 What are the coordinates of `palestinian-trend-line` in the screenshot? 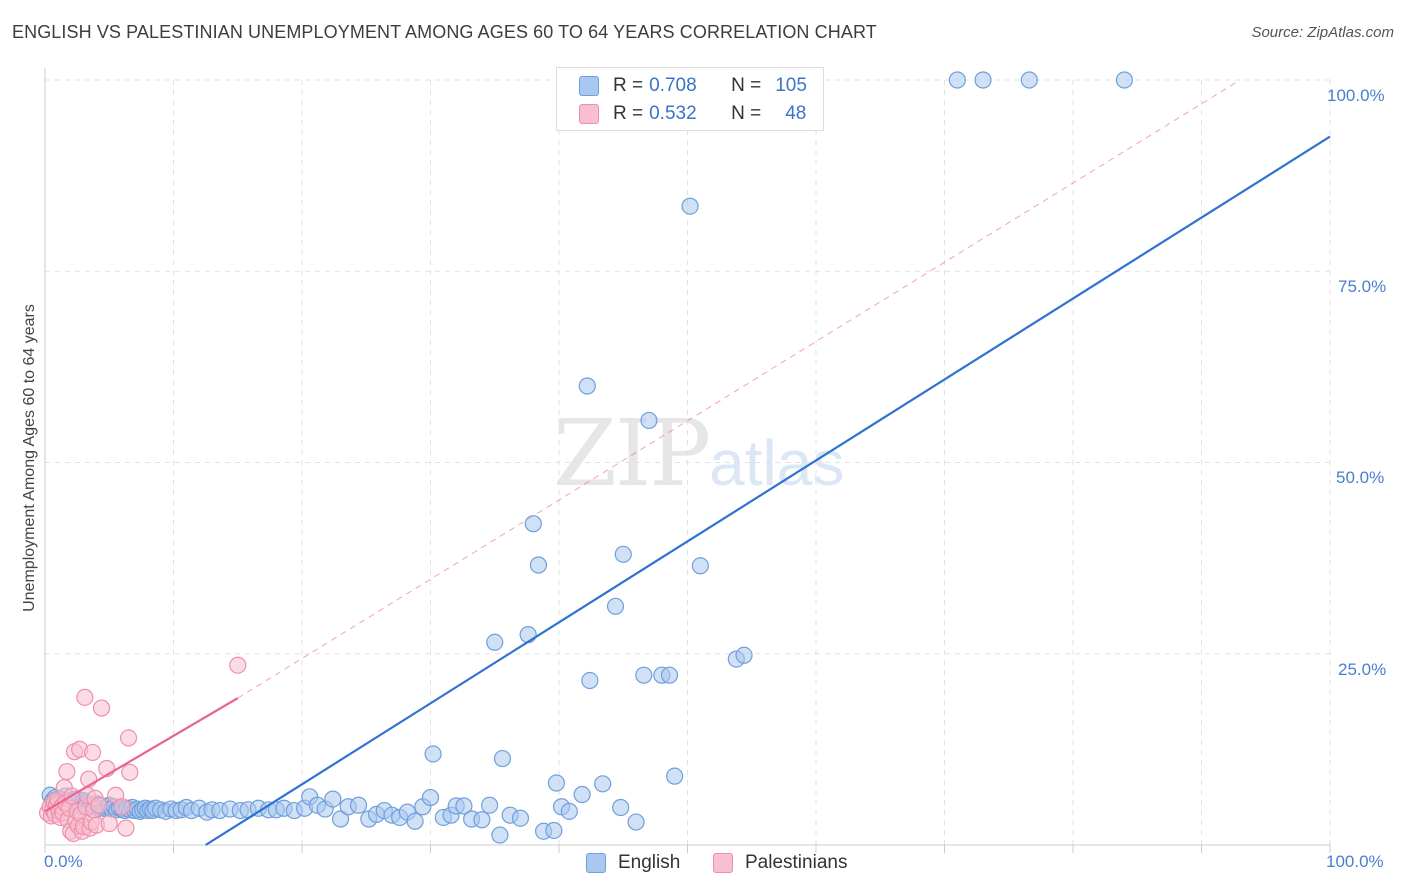 It's located at (141, 755).